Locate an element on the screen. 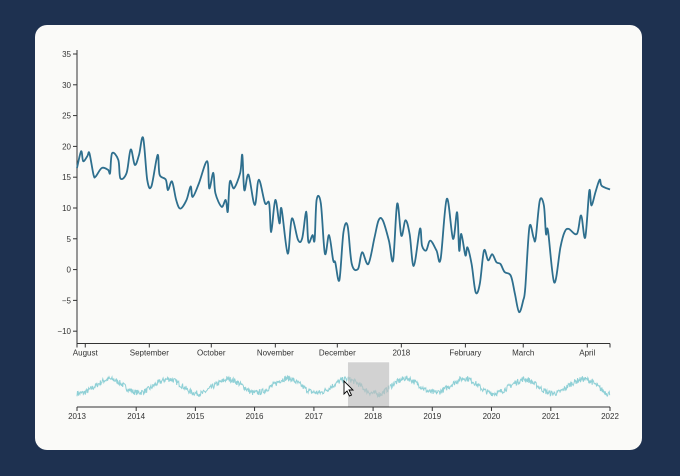  mouse-cursor-icon is located at coordinates (349, 388).